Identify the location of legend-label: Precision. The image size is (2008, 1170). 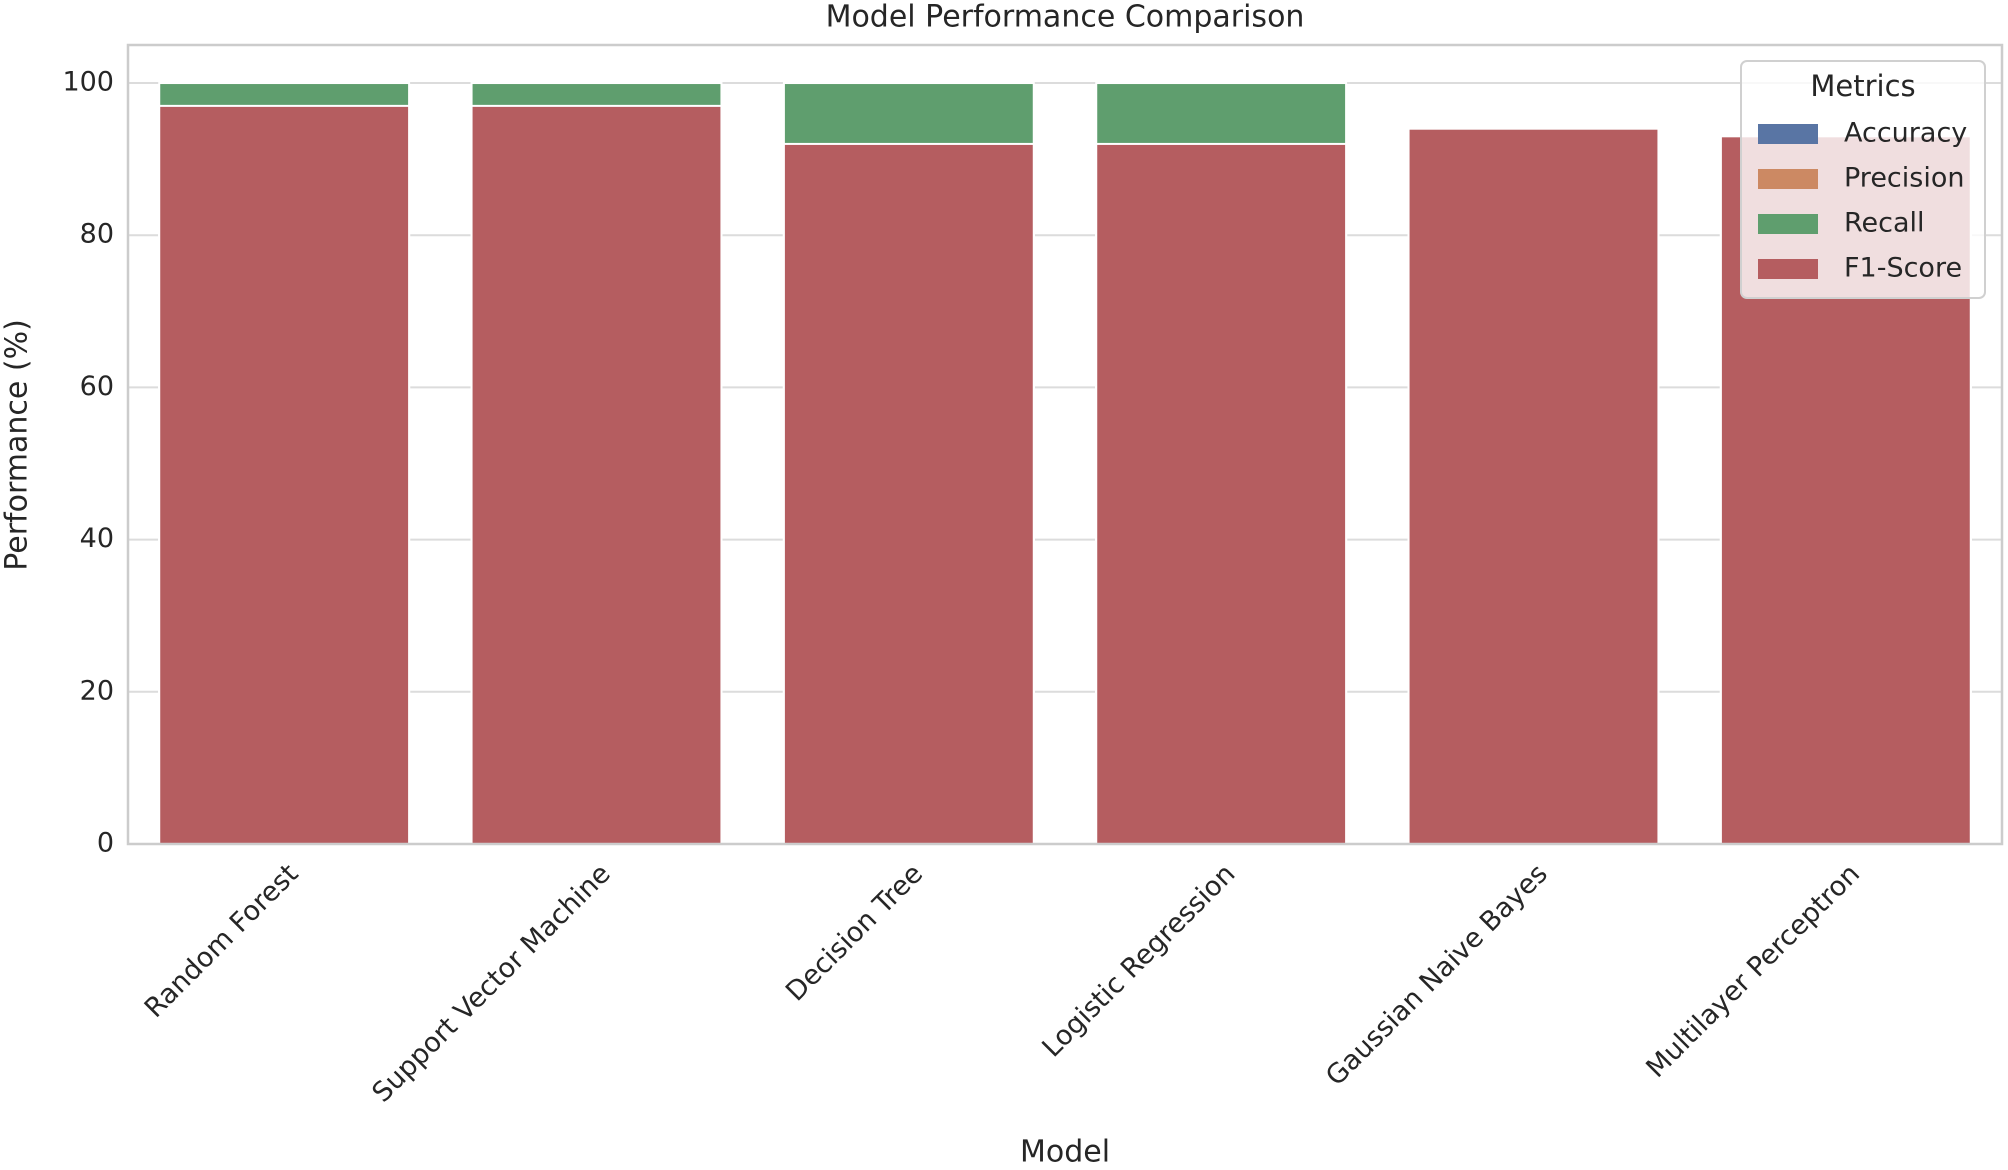
(1904, 178).